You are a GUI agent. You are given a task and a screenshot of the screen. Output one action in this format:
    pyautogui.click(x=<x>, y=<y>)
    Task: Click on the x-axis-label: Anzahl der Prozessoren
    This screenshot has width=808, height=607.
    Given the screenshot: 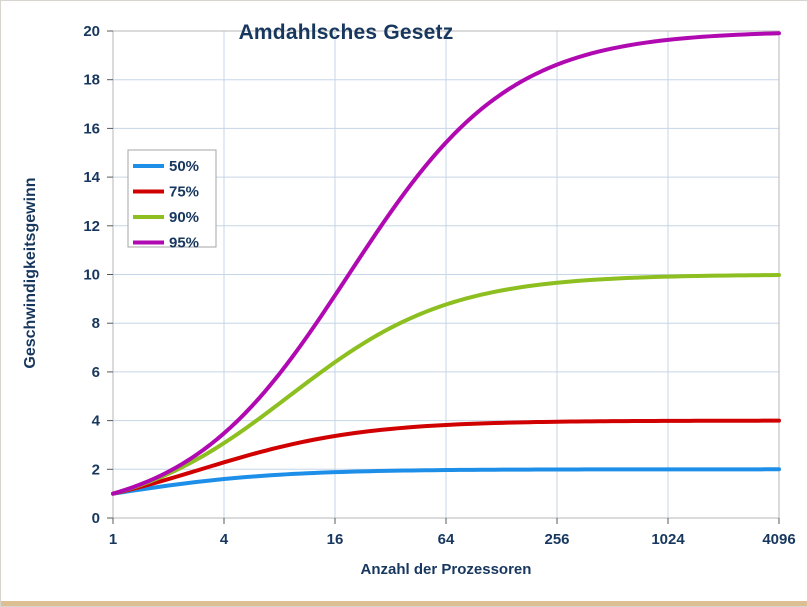 What is the action you would take?
    pyautogui.click(x=446, y=569)
    